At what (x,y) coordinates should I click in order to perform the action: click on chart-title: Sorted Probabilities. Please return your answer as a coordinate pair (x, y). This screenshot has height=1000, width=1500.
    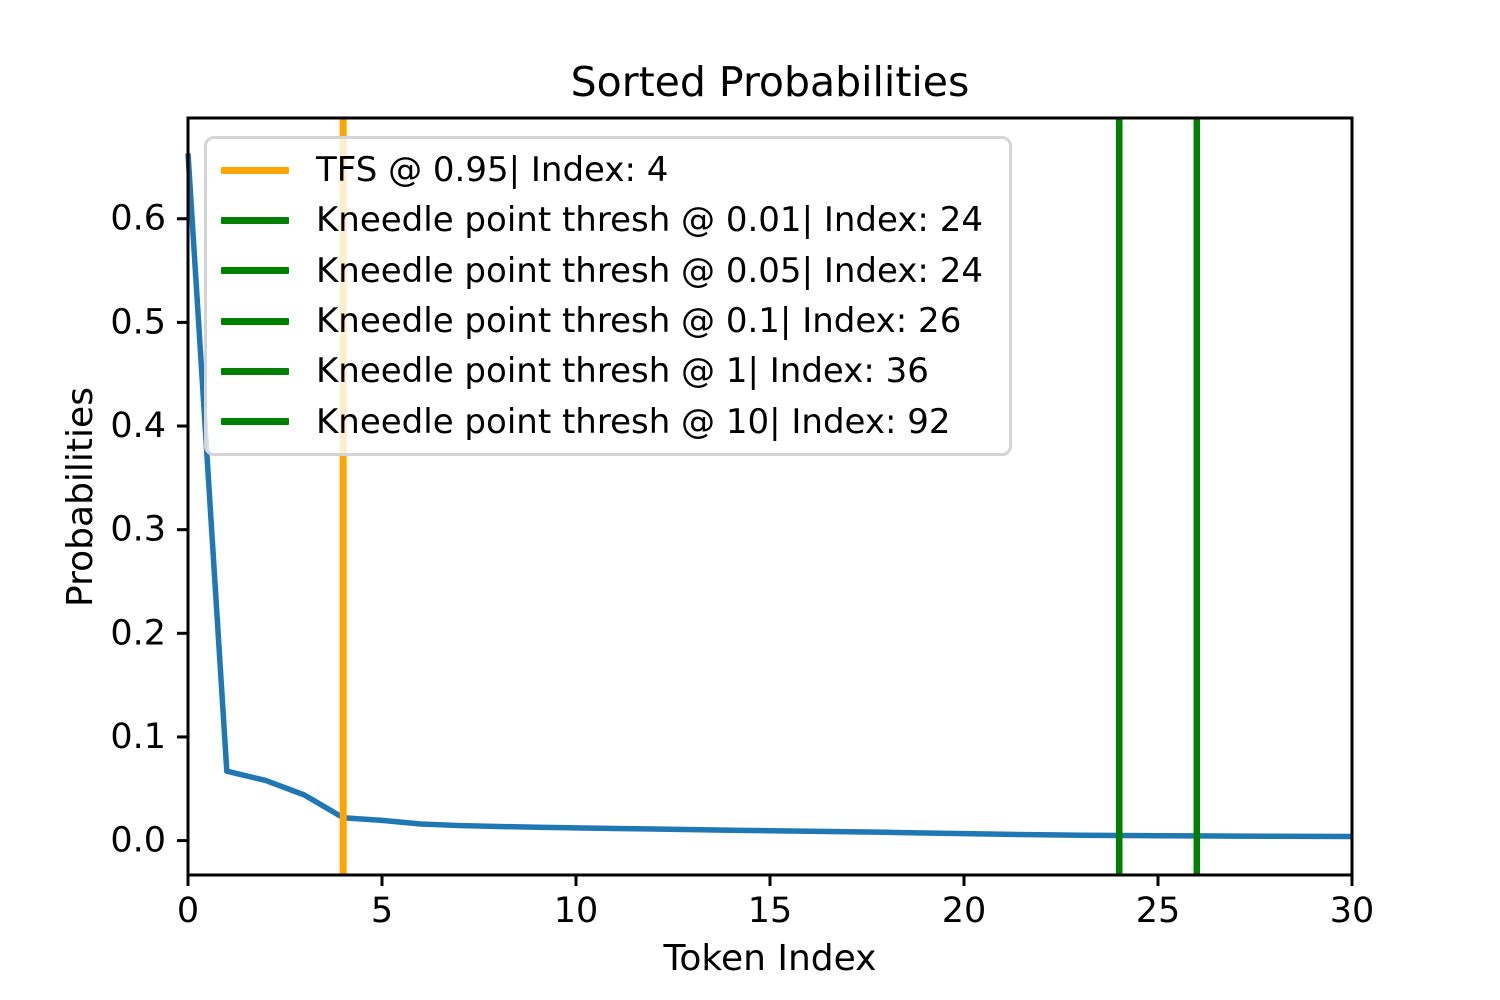
    Looking at the image, I should click on (770, 82).